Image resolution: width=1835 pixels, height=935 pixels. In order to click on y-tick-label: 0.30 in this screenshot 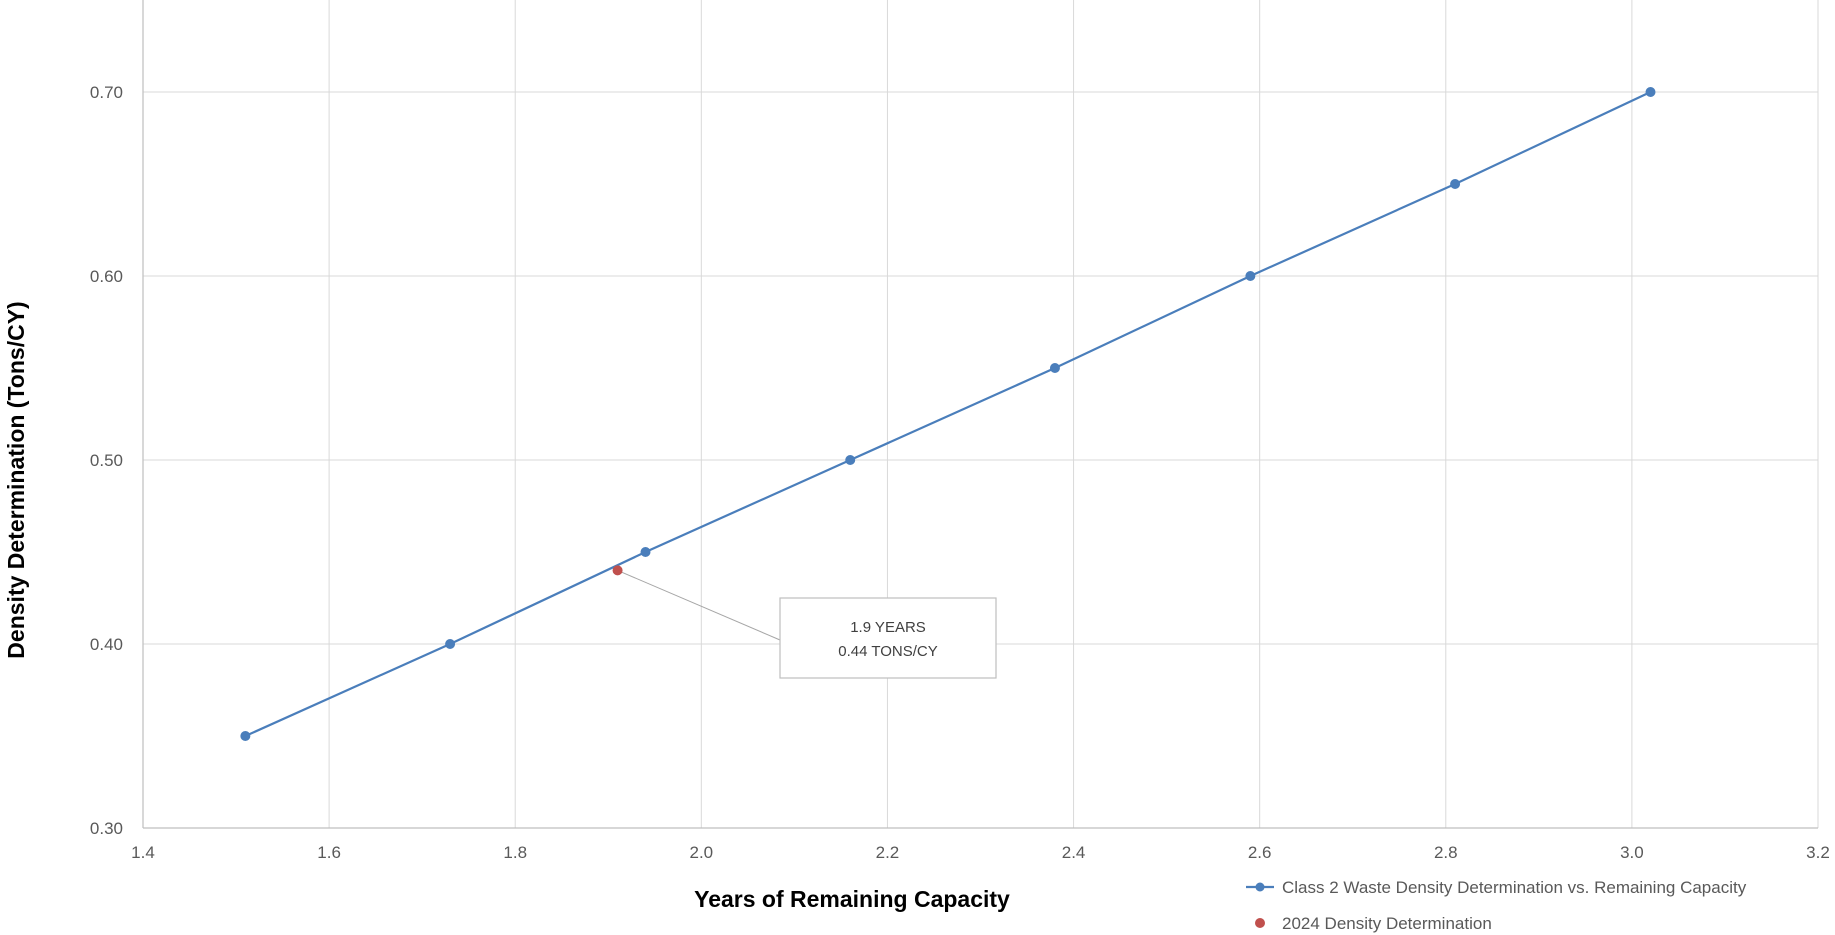, I will do `click(106, 828)`.